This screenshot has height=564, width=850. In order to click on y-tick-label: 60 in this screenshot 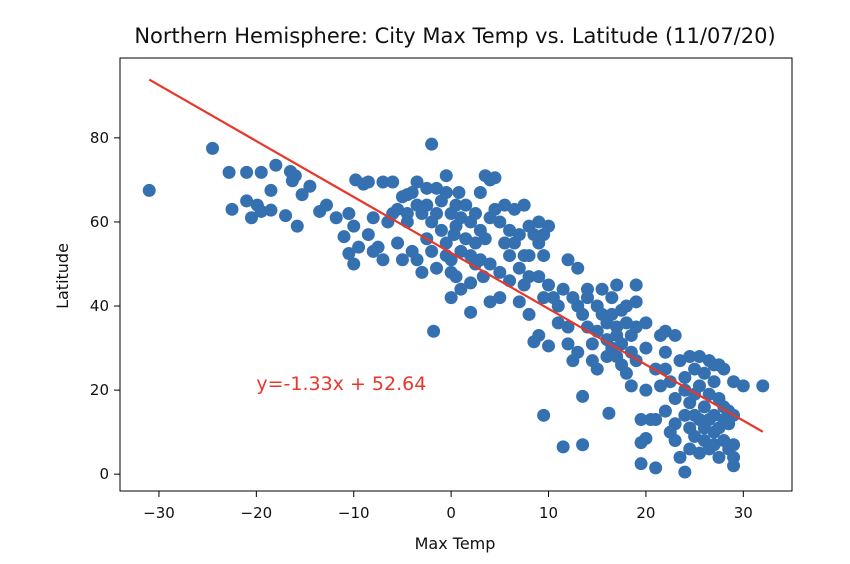, I will do `click(99, 222)`.